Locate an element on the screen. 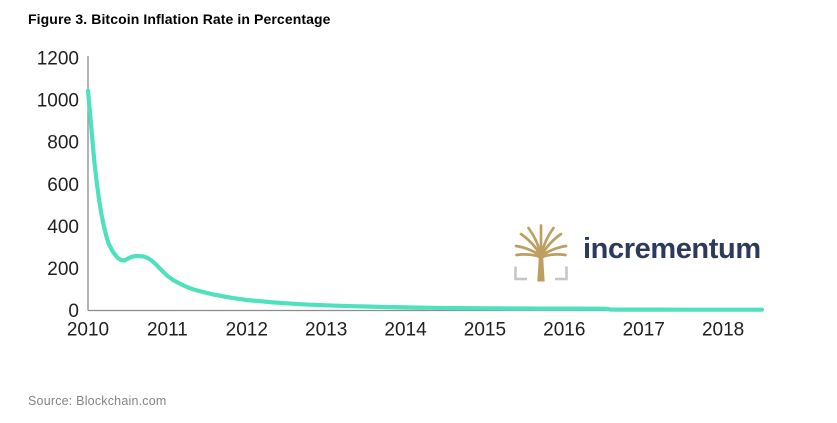 The height and width of the screenshot is (423, 837). tree-icon is located at coordinates (541, 253).